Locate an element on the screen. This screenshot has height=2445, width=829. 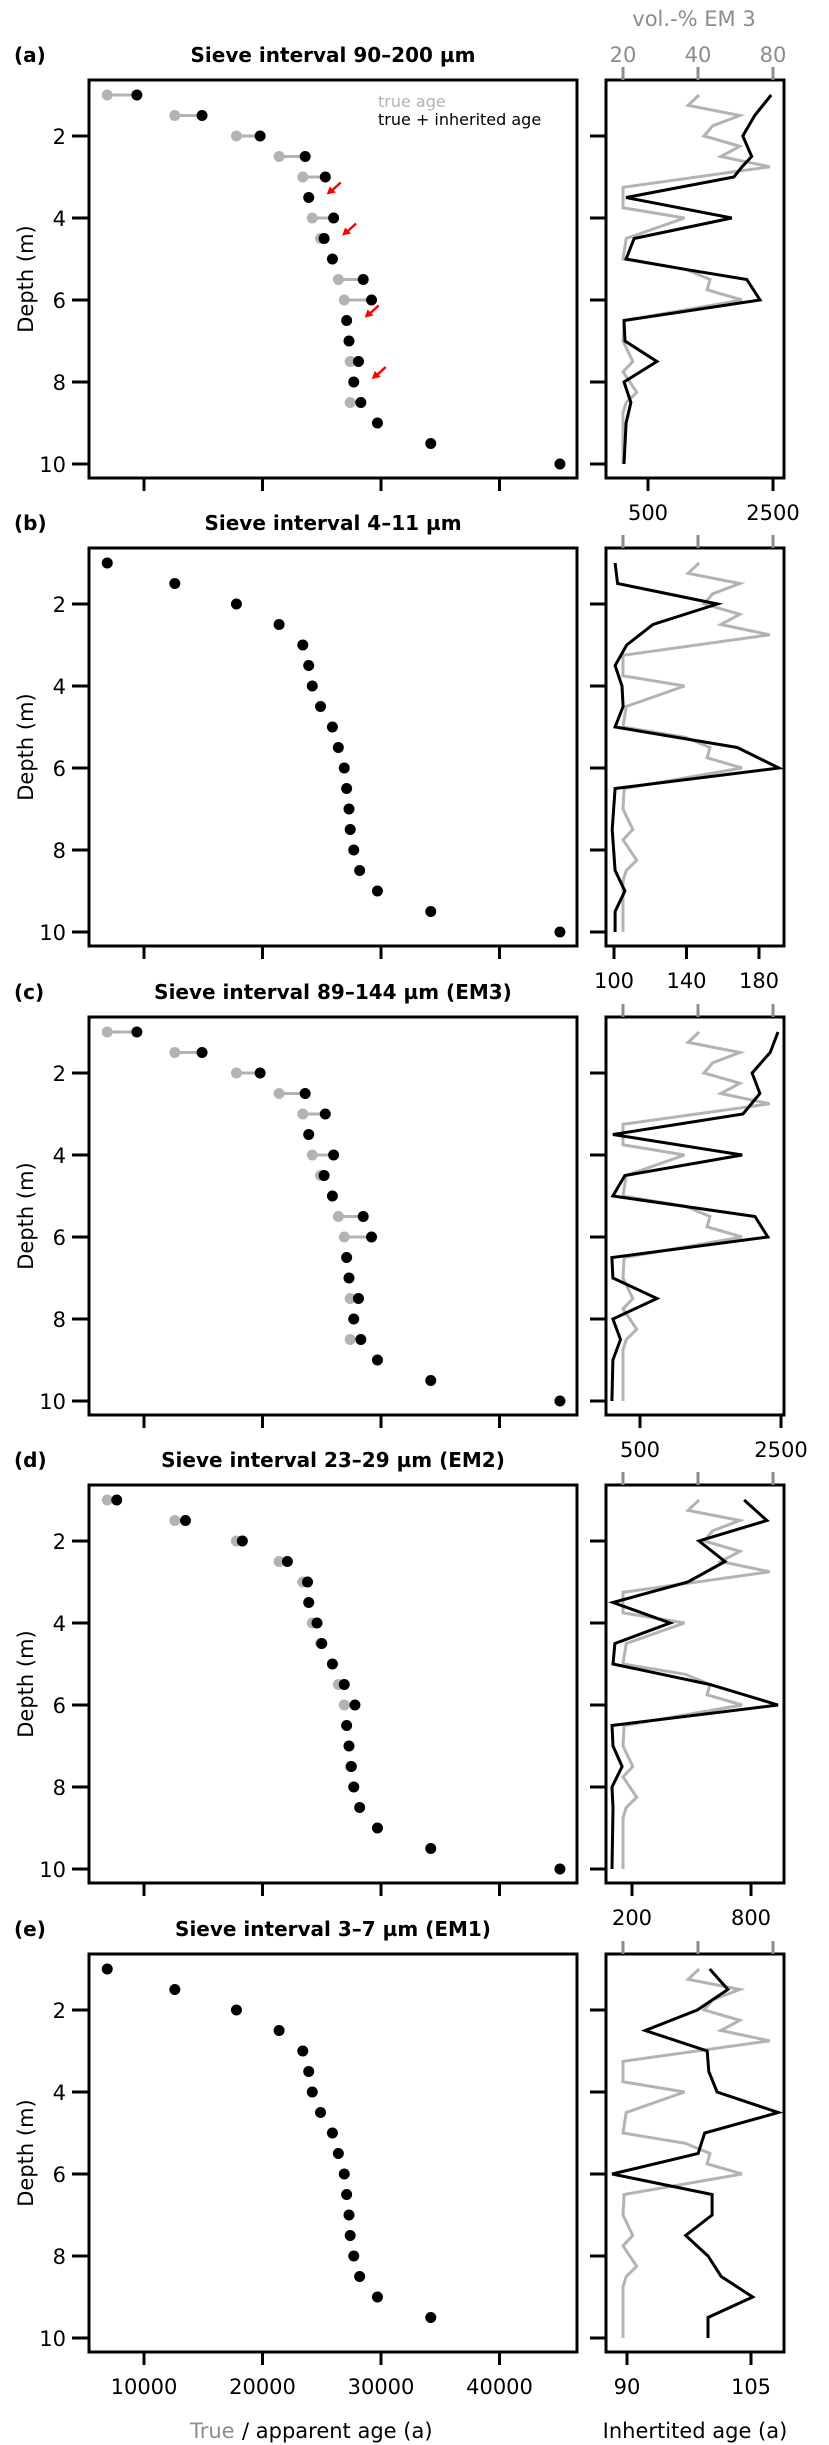
inherited-plot-frame is located at coordinates (695, 279).